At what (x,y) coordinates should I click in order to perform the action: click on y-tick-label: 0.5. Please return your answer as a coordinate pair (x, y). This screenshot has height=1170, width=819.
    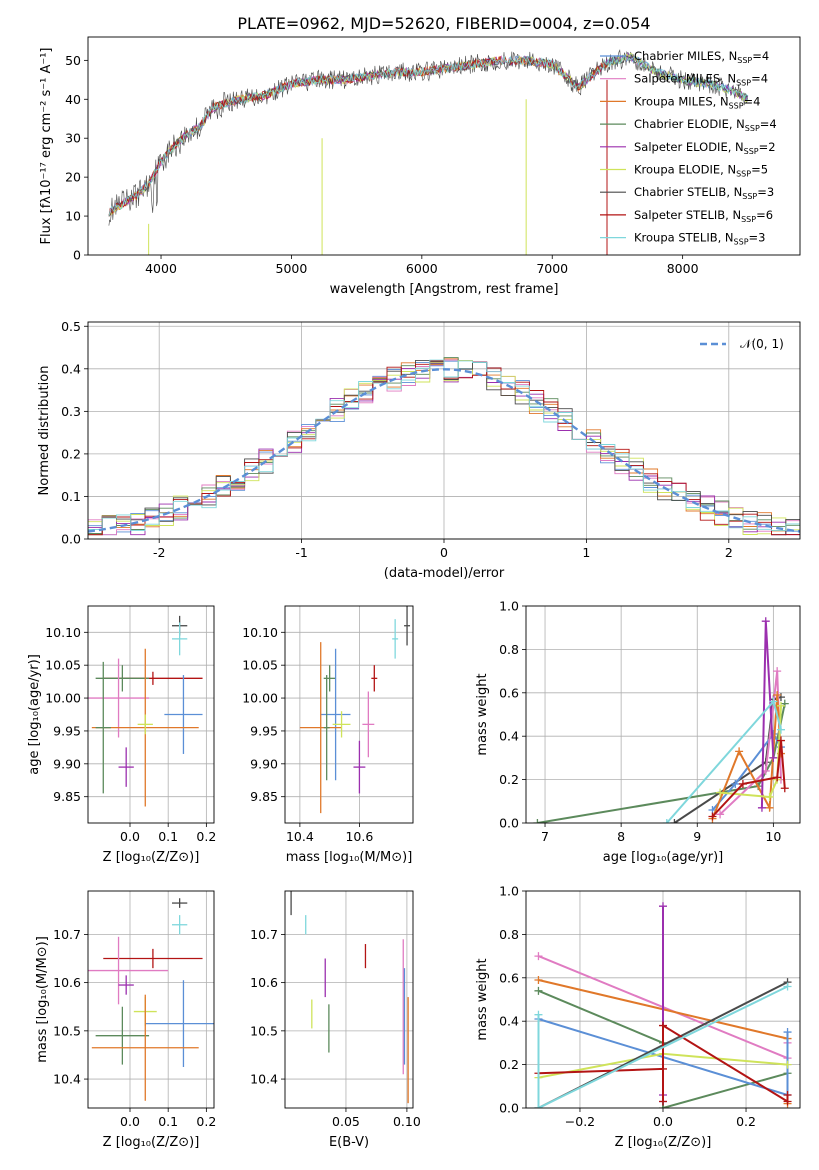
    Looking at the image, I should click on (71, 326).